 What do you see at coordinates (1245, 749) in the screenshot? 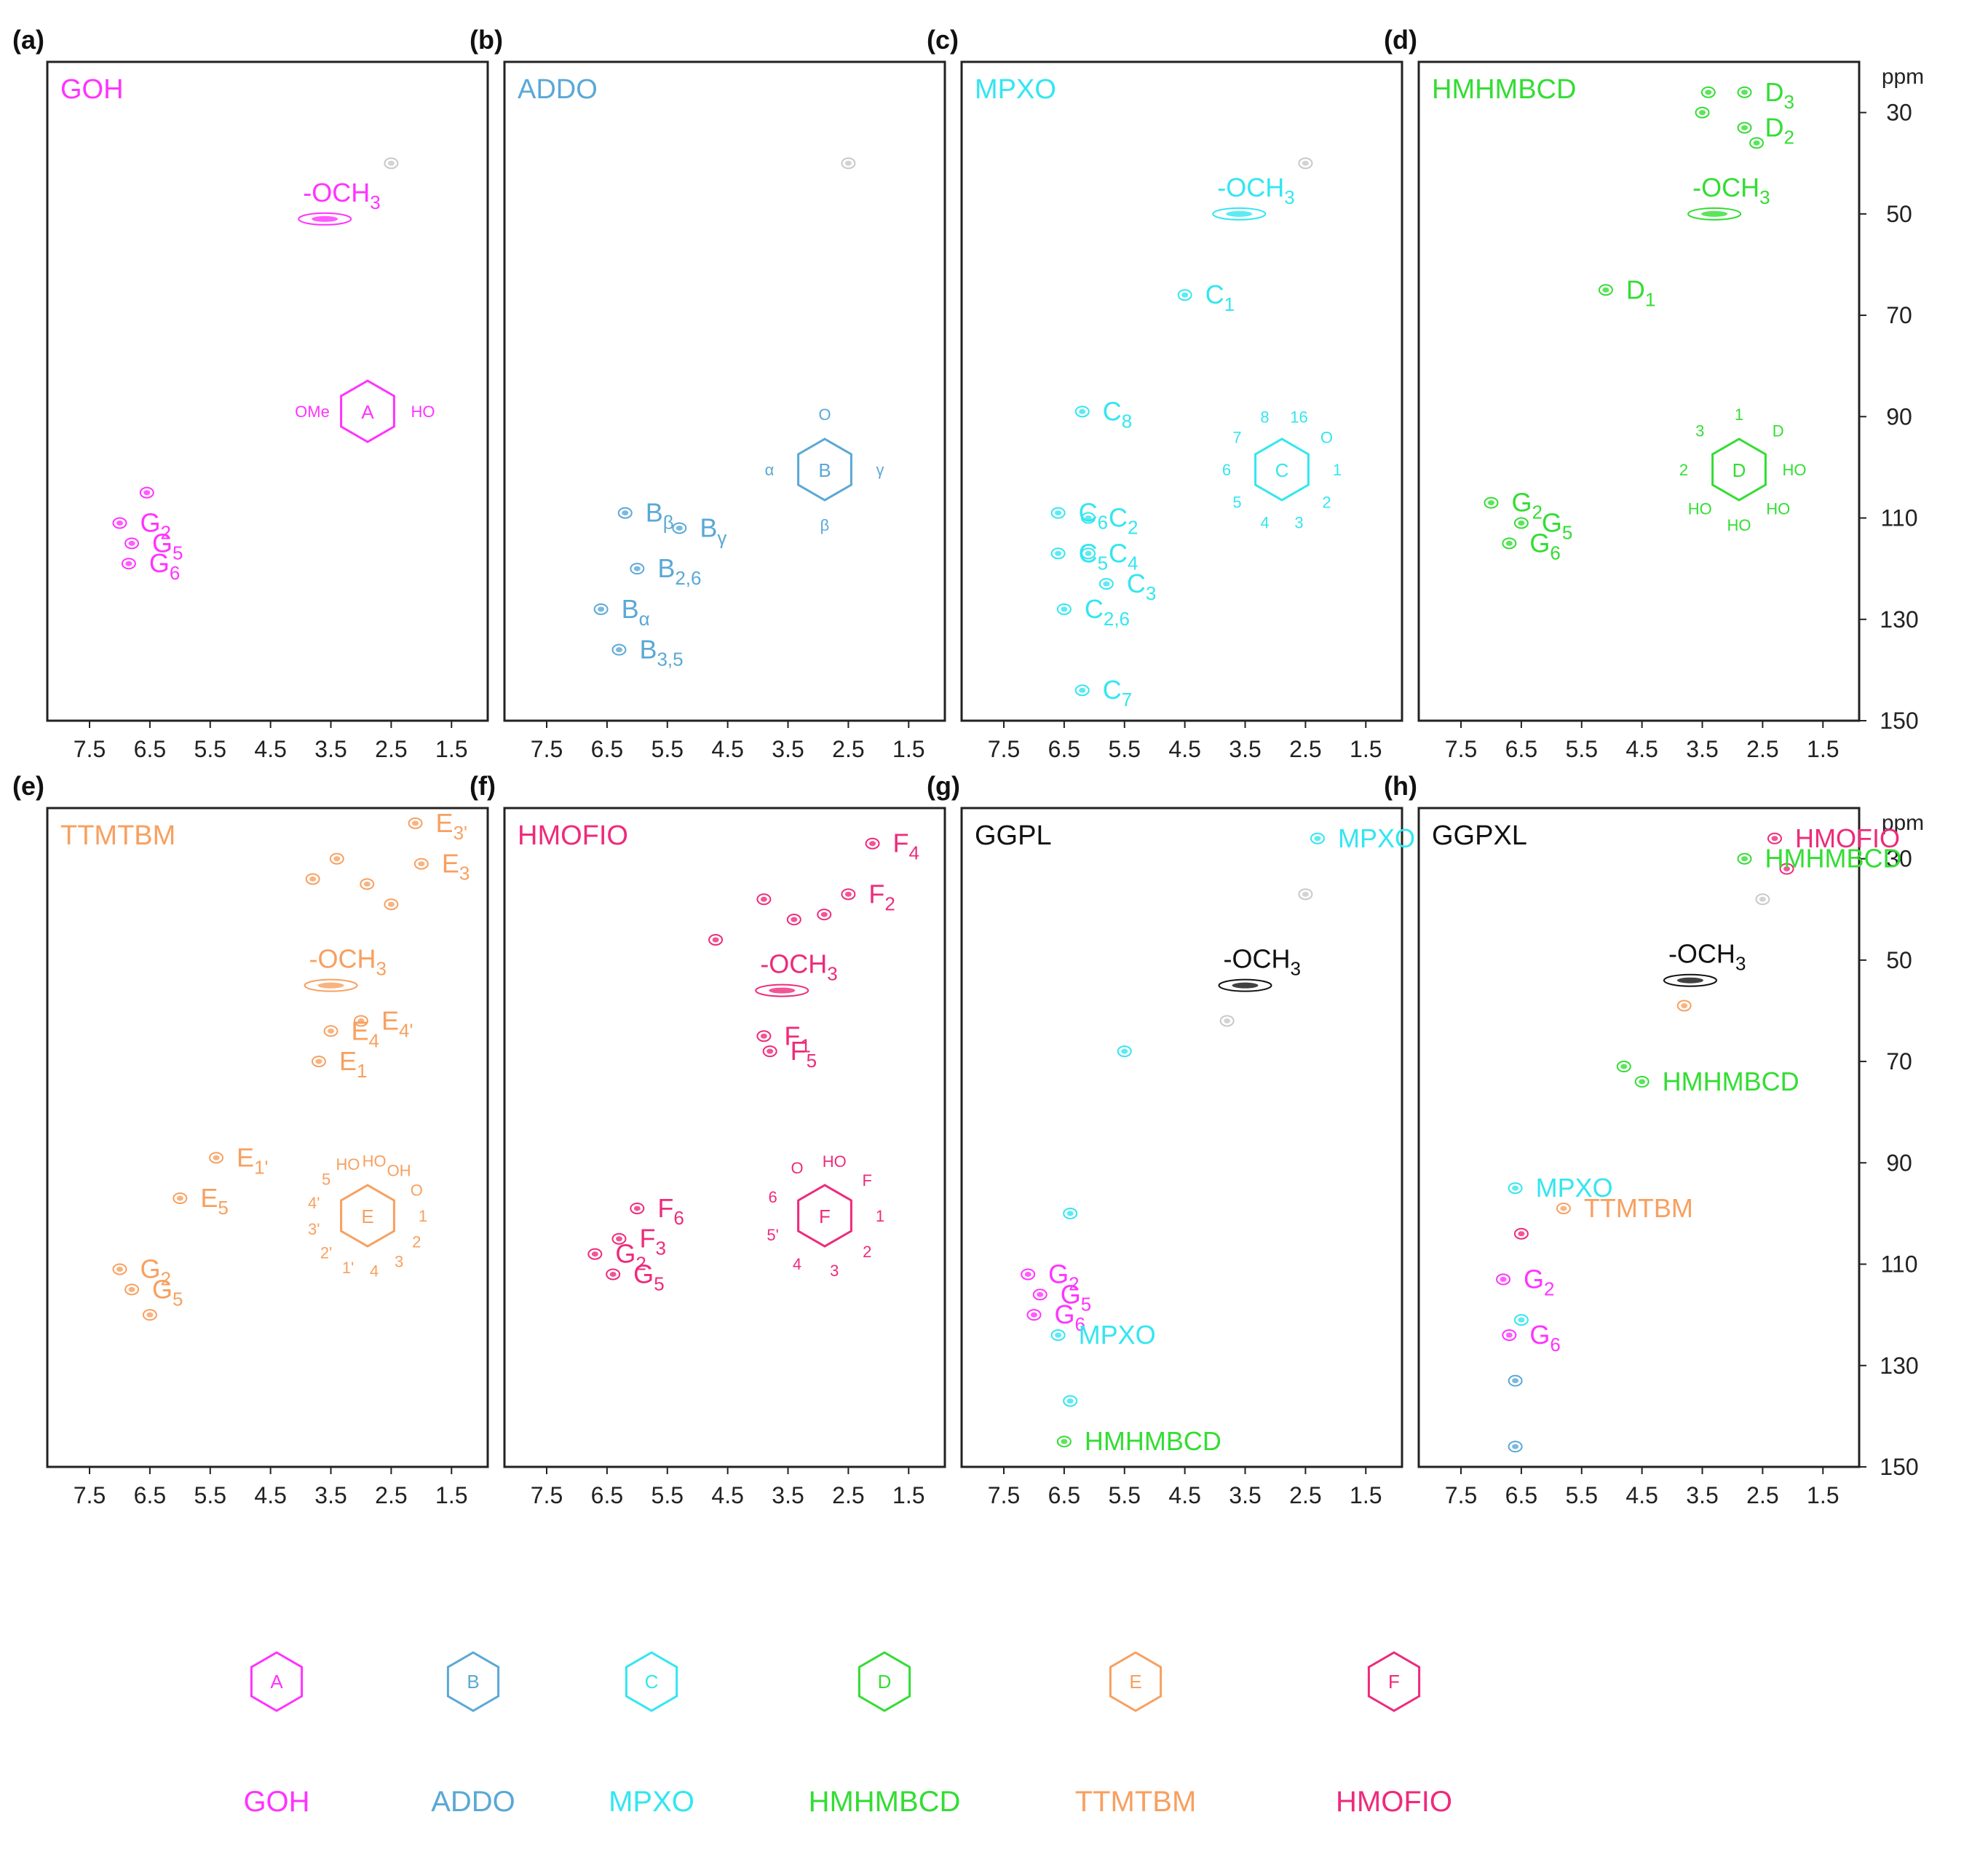
I see `x-tick-label: 3.5` at bounding box center [1245, 749].